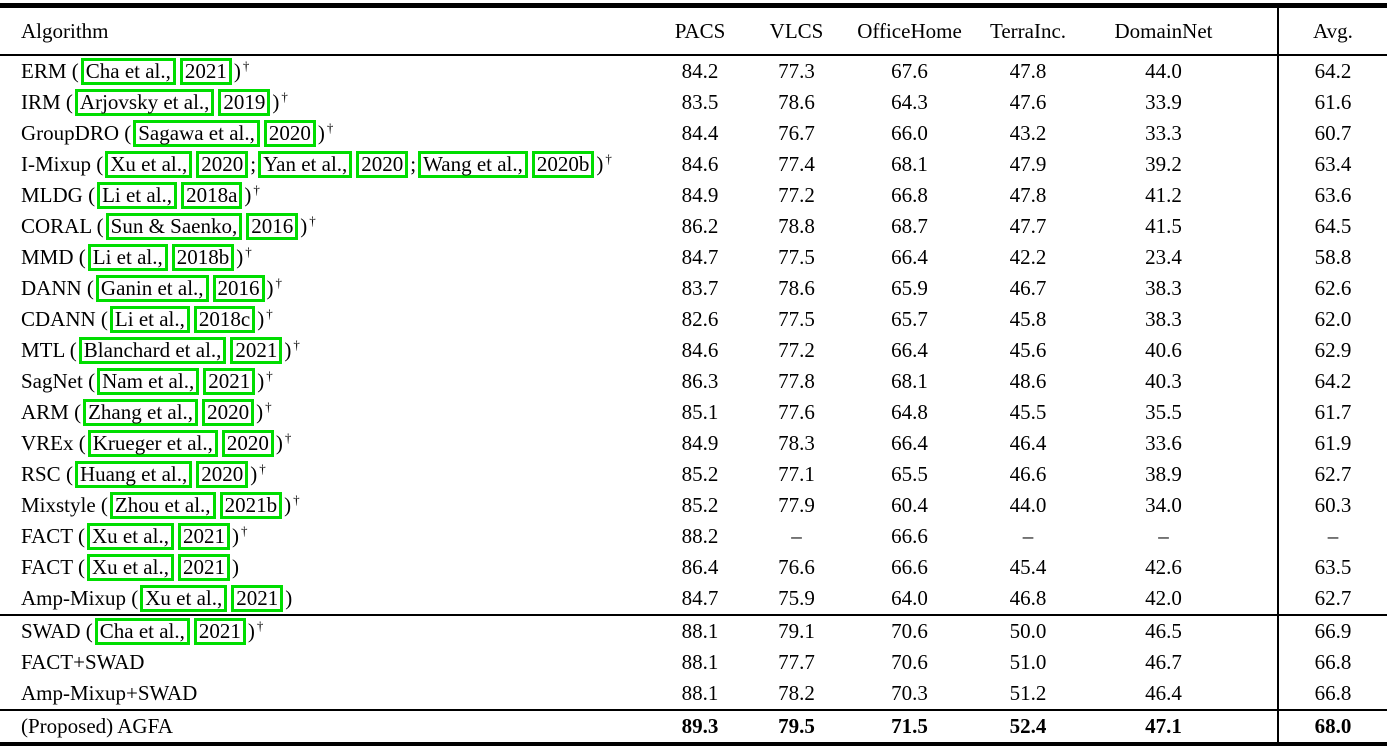 Image resolution: width=1387 pixels, height=746 pixels. I want to click on citation-link-box: Blanchard et al.,, so click(152, 350).